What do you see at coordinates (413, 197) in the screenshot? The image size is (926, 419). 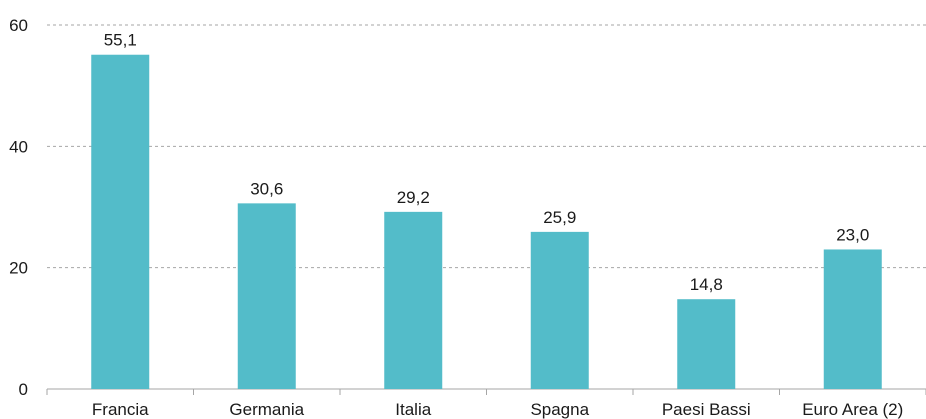 I see `data-label: 29,2` at bounding box center [413, 197].